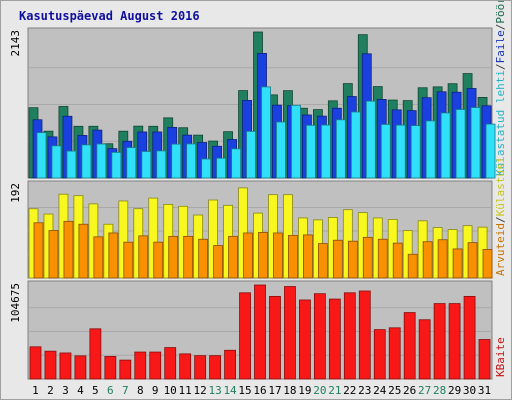  What do you see at coordinates (170, 390) in the screenshot?
I see `x-tick-label-10: 10` at bounding box center [170, 390].